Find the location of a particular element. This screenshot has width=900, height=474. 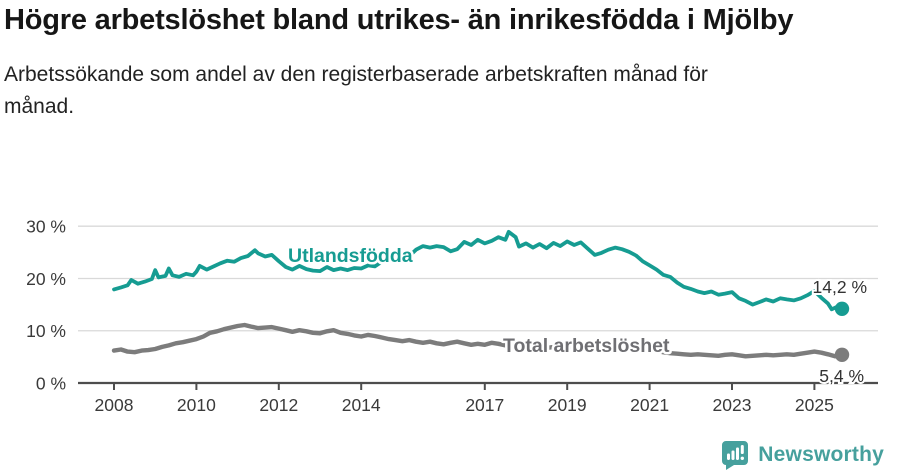

exclamation-dot is located at coordinates (742, 458).